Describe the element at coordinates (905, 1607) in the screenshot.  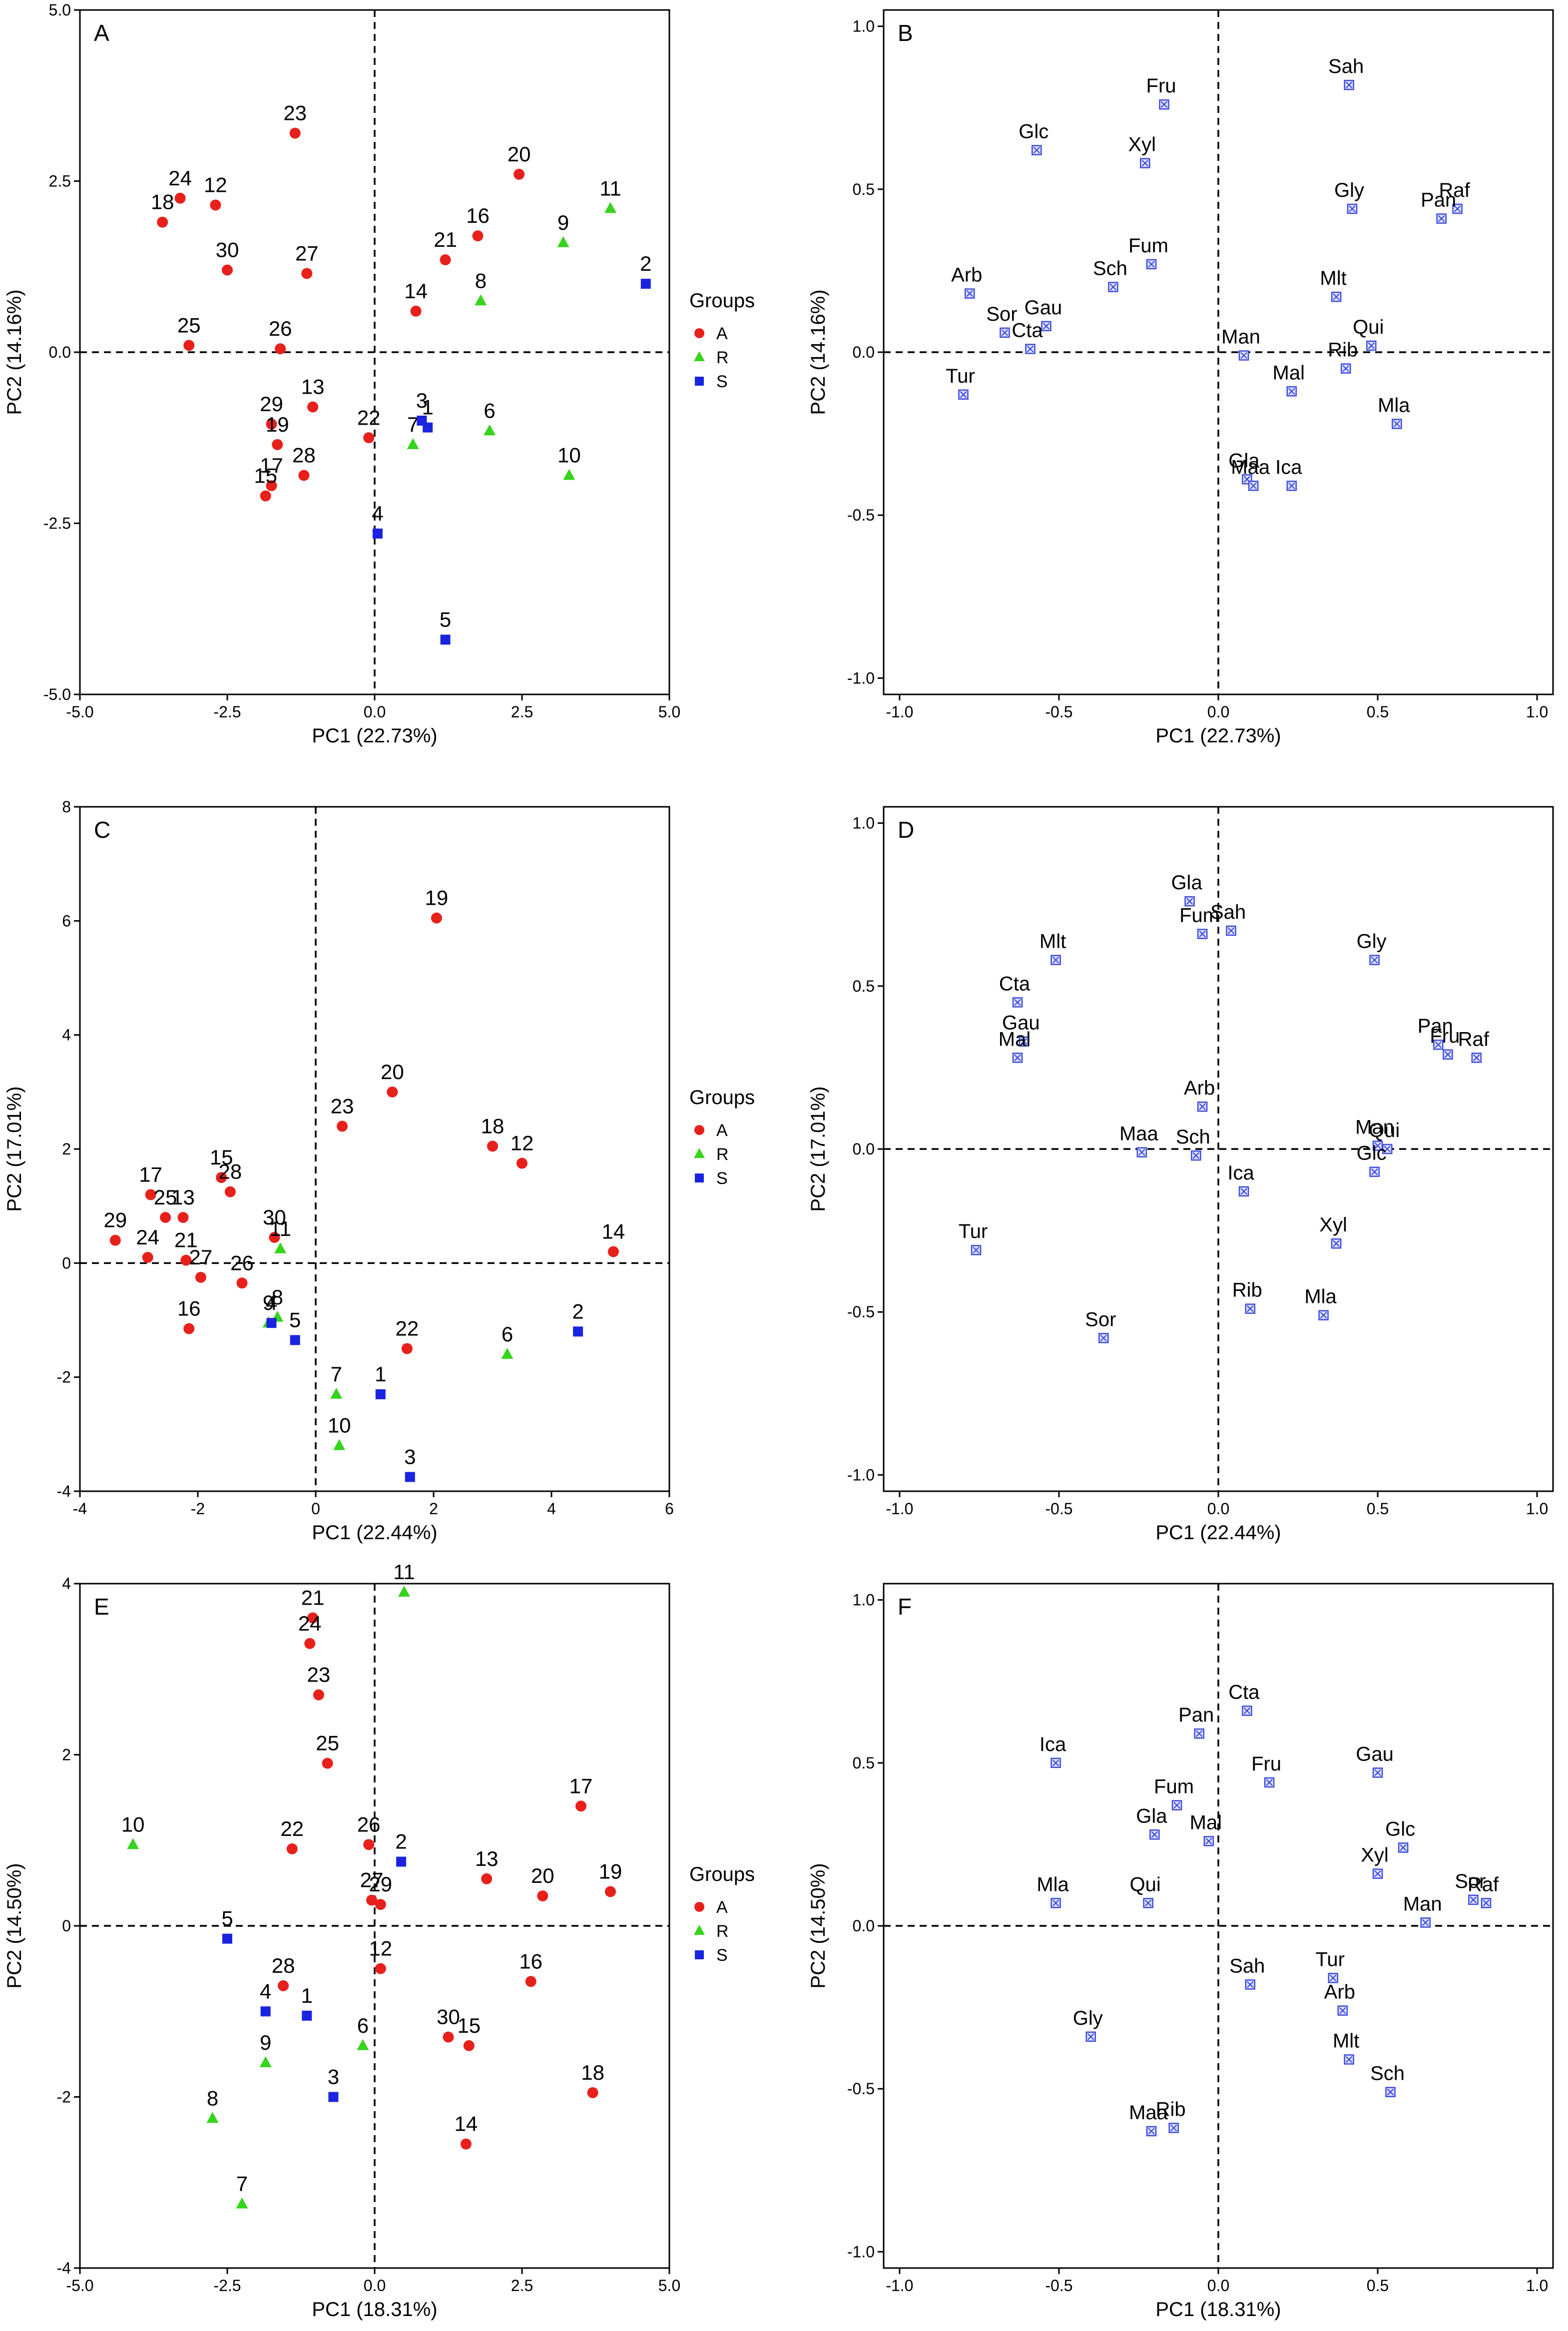
I see `panel-letter: F` at that location.